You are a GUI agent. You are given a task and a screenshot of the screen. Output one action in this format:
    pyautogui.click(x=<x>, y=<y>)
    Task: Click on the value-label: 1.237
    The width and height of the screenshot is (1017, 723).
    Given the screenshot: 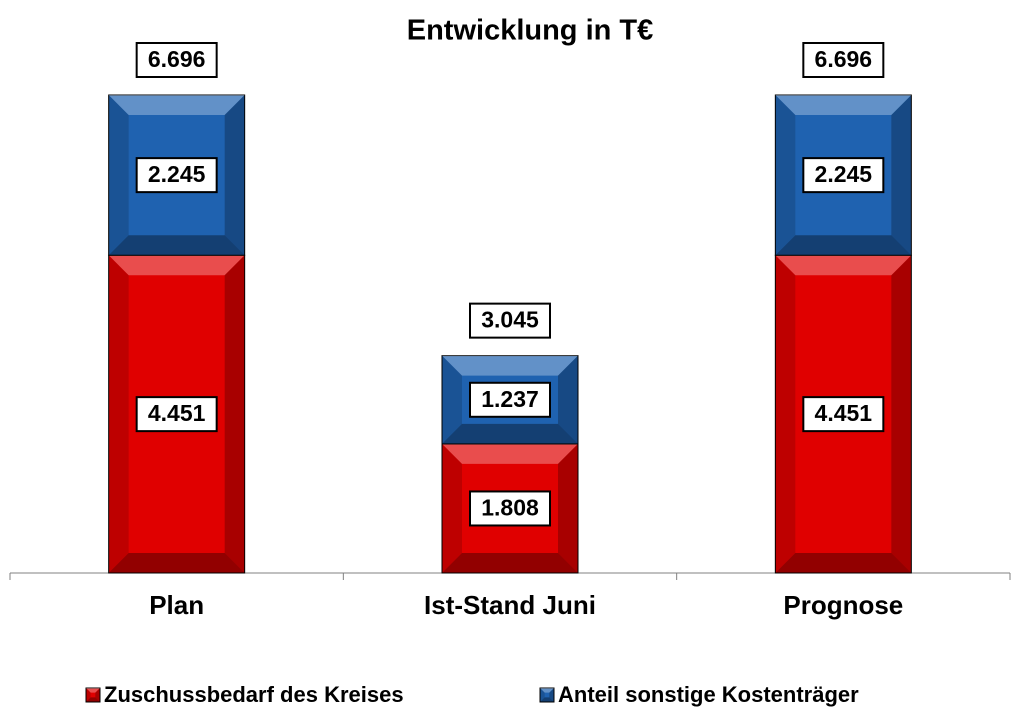 What is the action you would take?
    pyautogui.click(x=510, y=399)
    